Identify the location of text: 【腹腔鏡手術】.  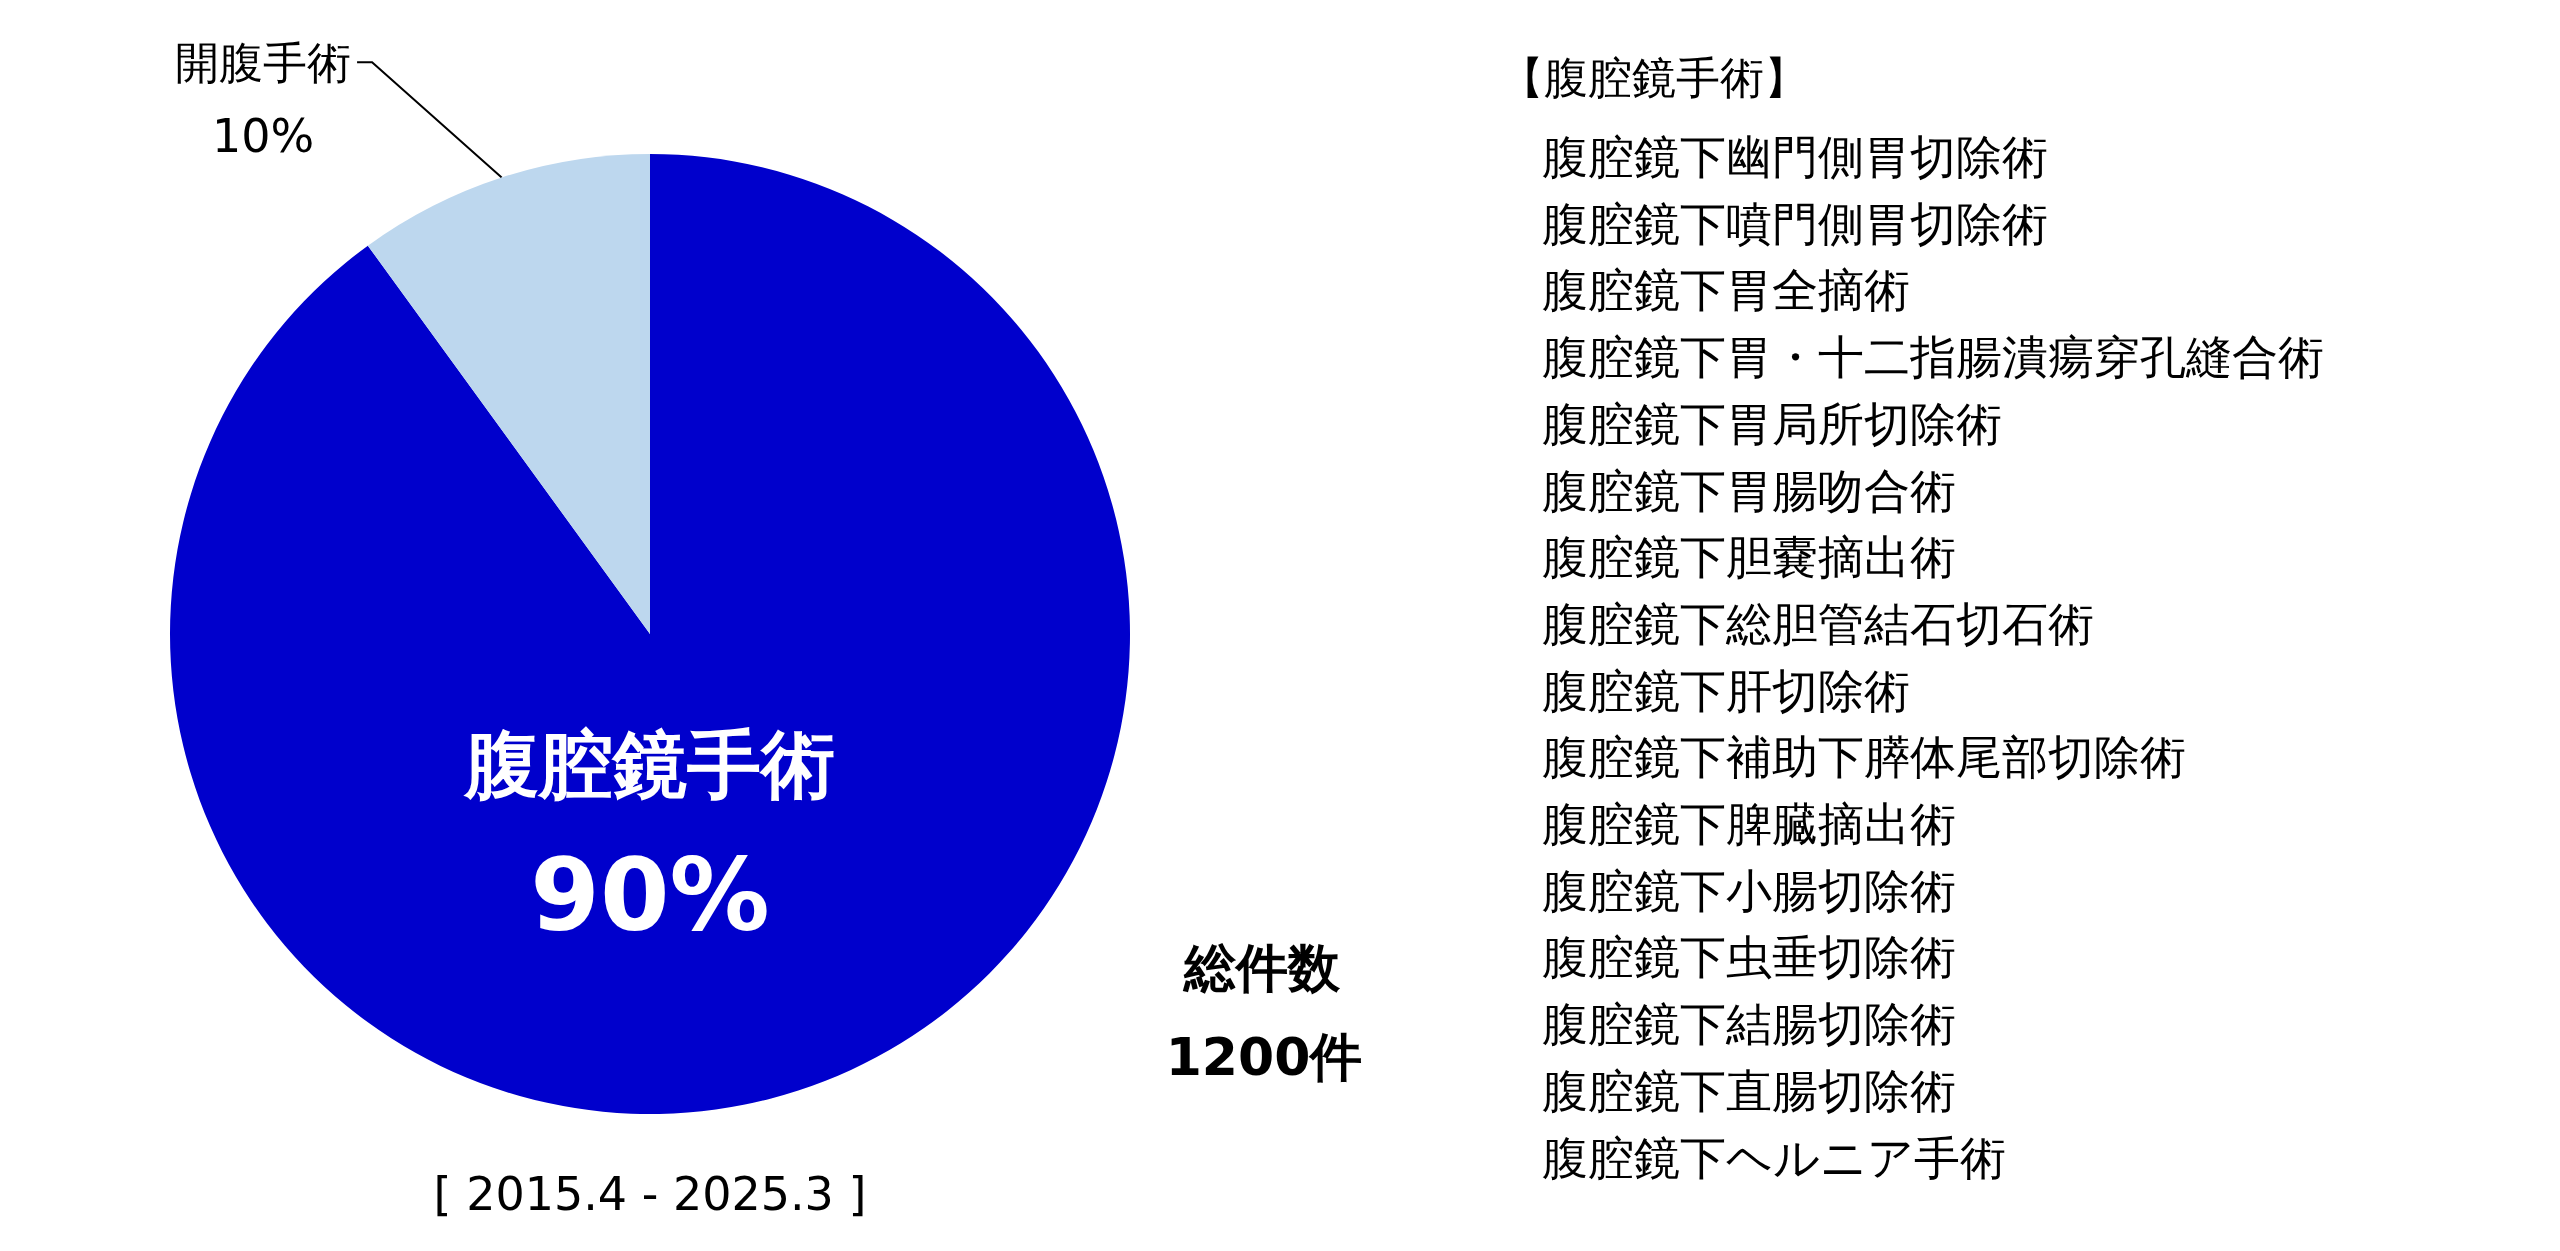
(1654, 77).